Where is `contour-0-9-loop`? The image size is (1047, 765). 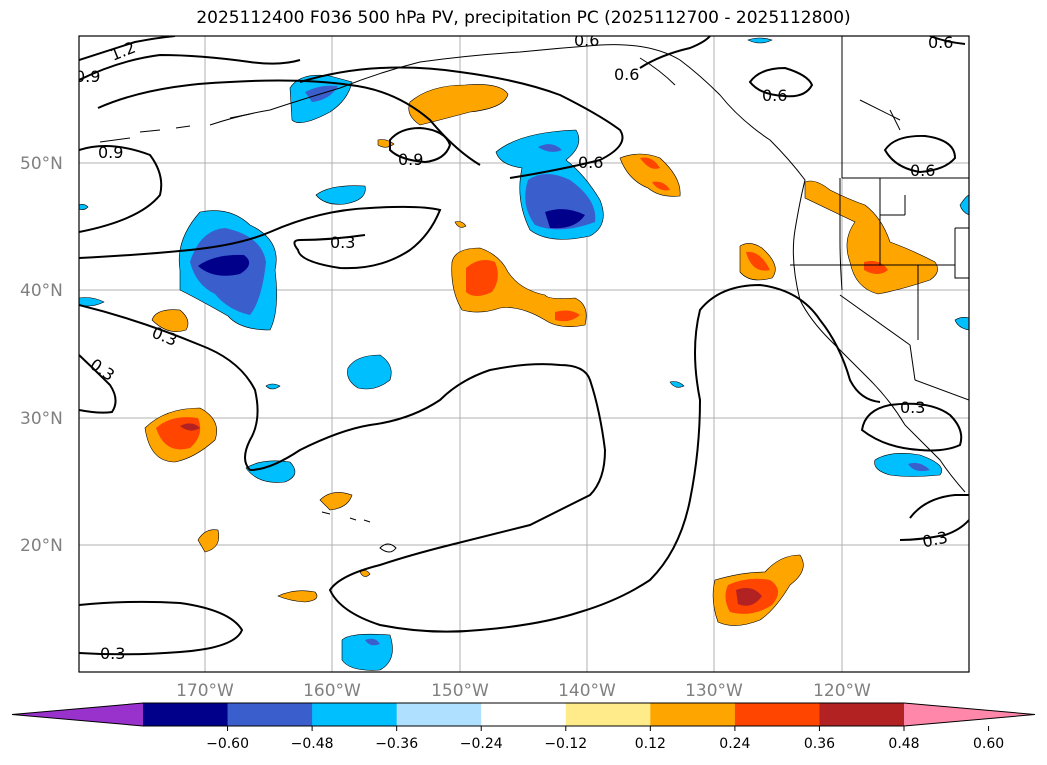
contour-0-9-loop is located at coordinates (420, 145).